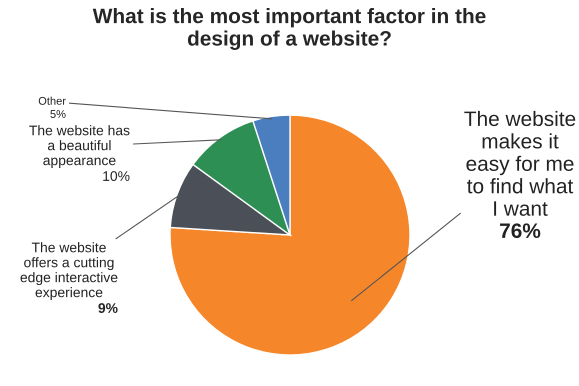  What do you see at coordinates (69, 271) in the screenshot?
I see `slice-label: The website offers a cutting edge interactive experience` at bounding box center [69, 271].